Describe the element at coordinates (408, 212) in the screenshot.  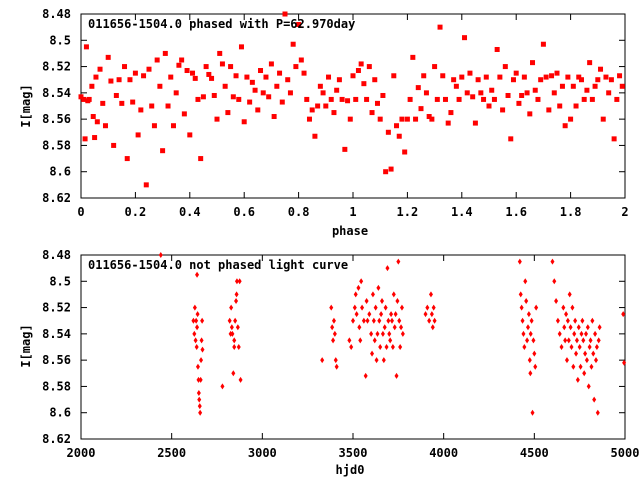
I see `x-tick-label-top: 1.2` at that location.